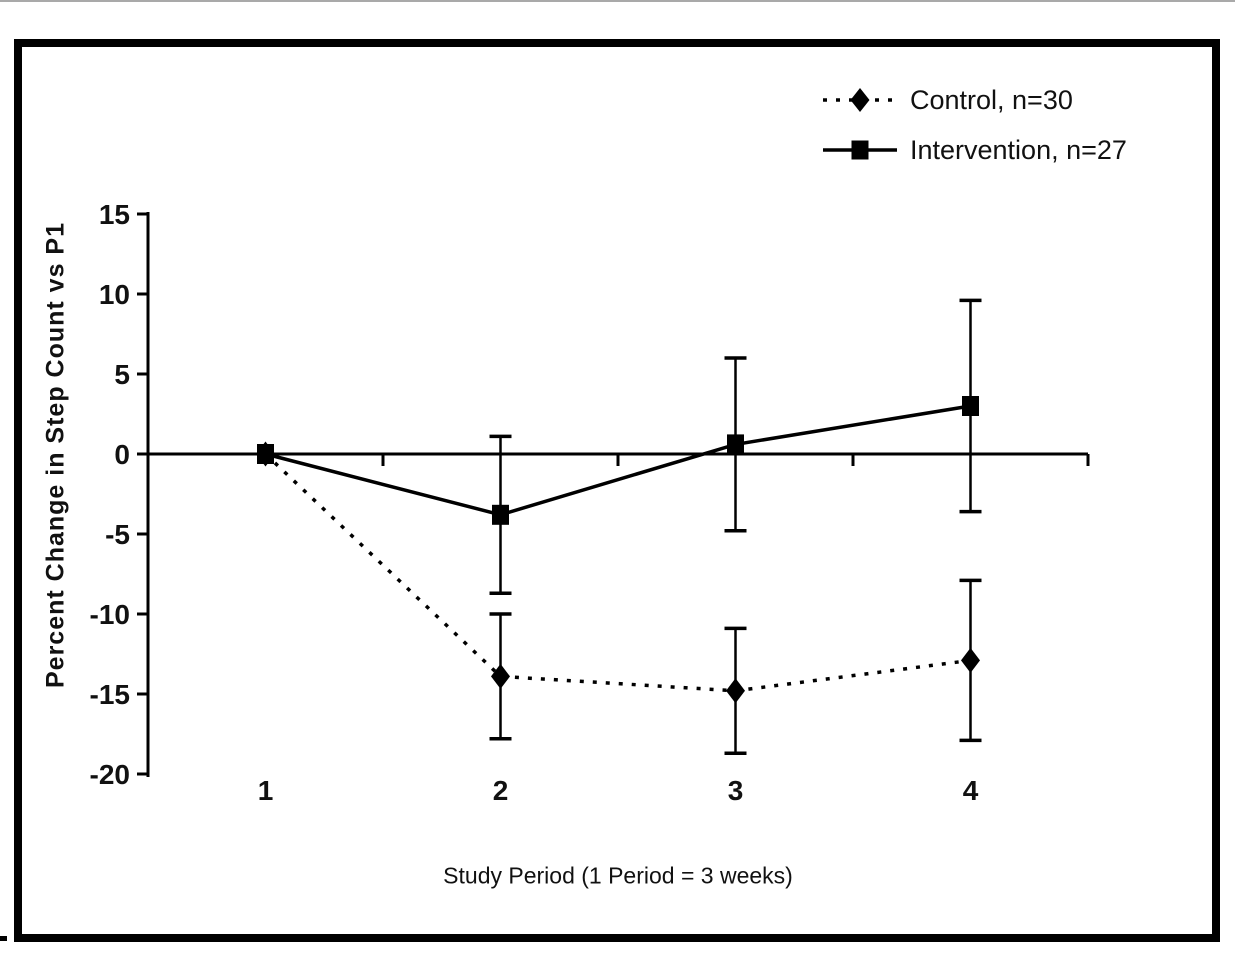 Image resolution: width=1235 pixels, height=969 pixels. Describe the element at coordinates (114, 214) in the screenshot. I see `y-tick-label: 15` at that location.